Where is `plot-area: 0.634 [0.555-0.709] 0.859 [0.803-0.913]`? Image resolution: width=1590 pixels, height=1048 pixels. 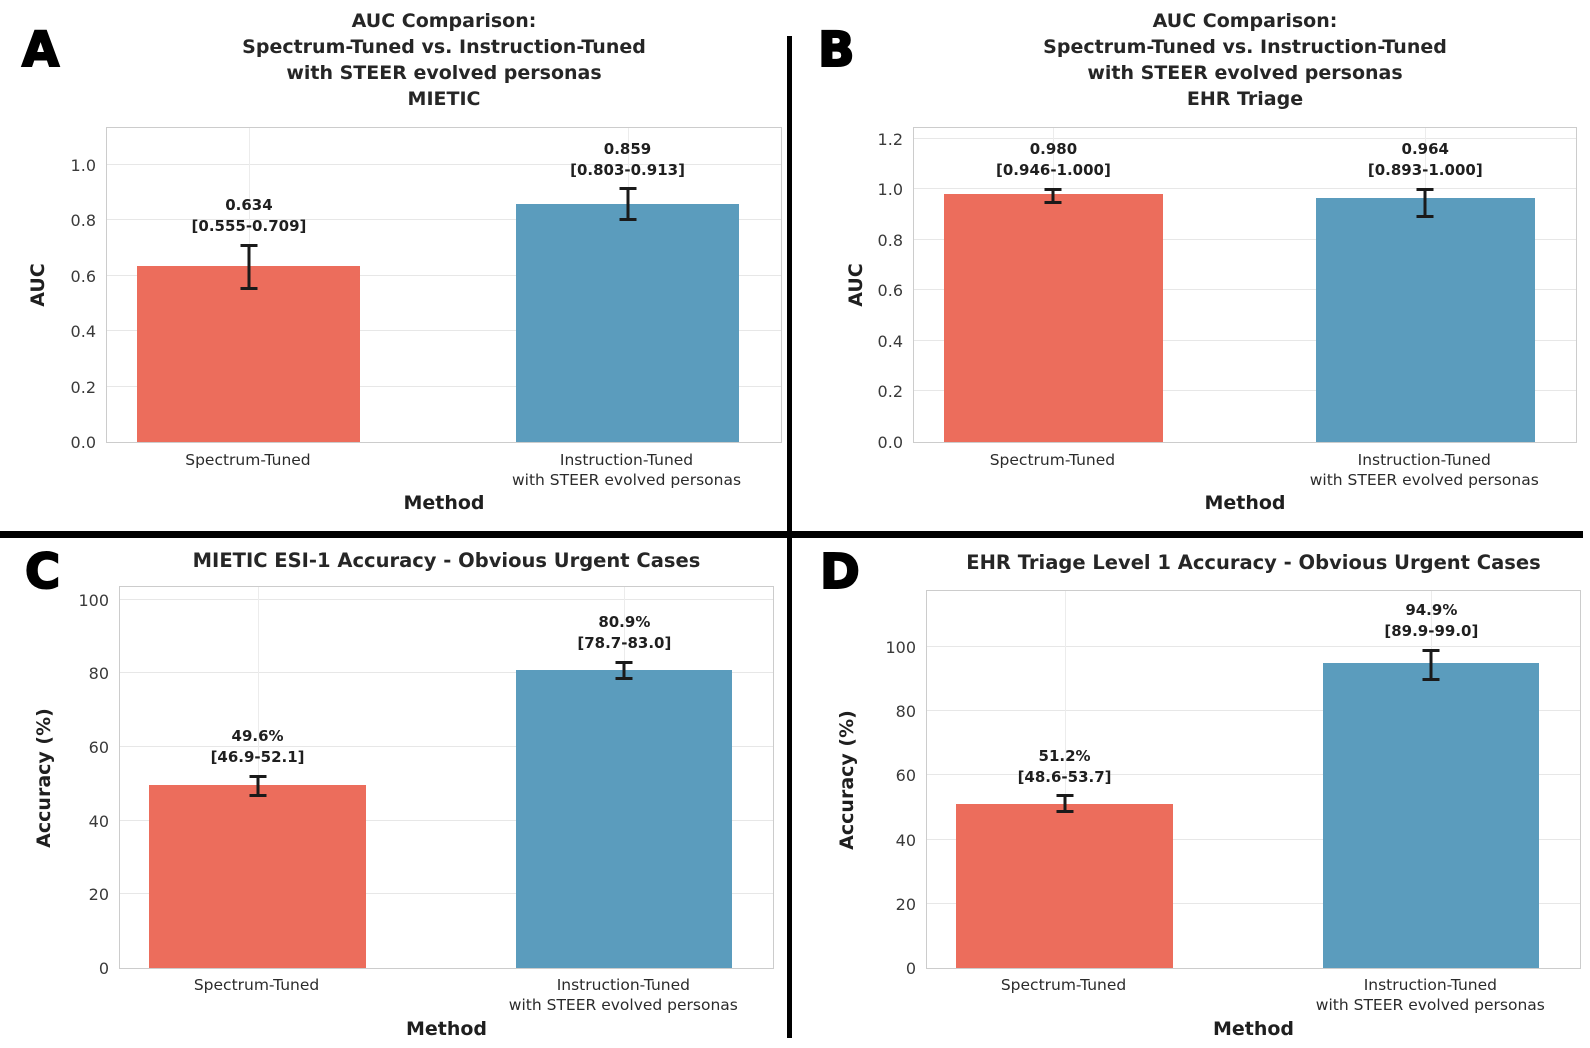
plot-area: 0.634 [0.555-0.709] 0.859 [0.803-0.913] is located at coordinates (444, 285).